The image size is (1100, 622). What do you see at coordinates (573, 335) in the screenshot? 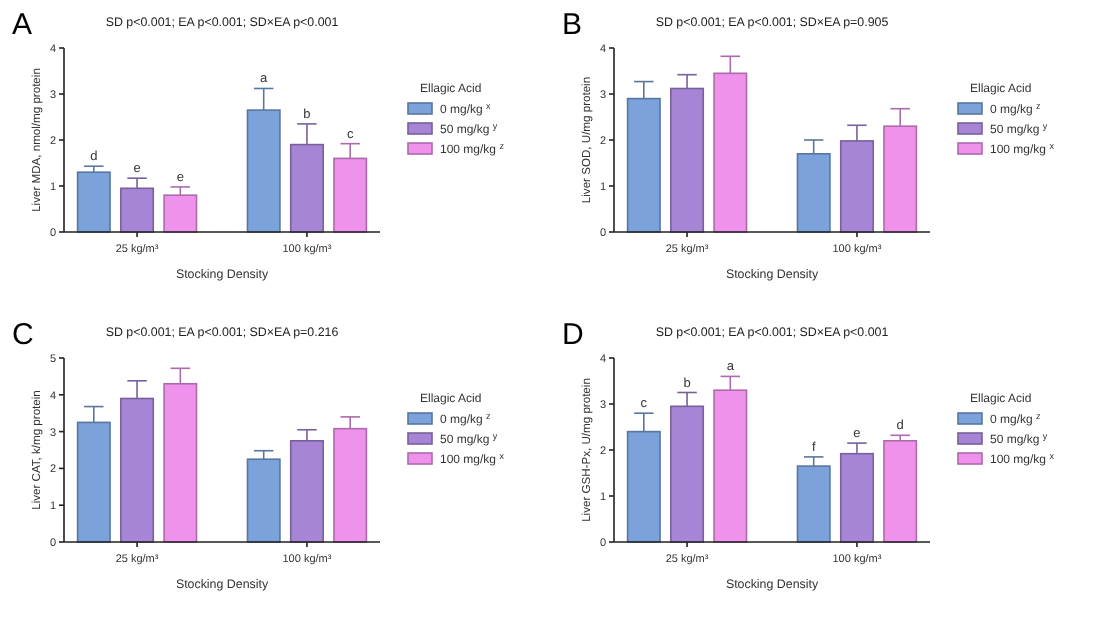
I see `text: D` at bounding box center [573, 335].